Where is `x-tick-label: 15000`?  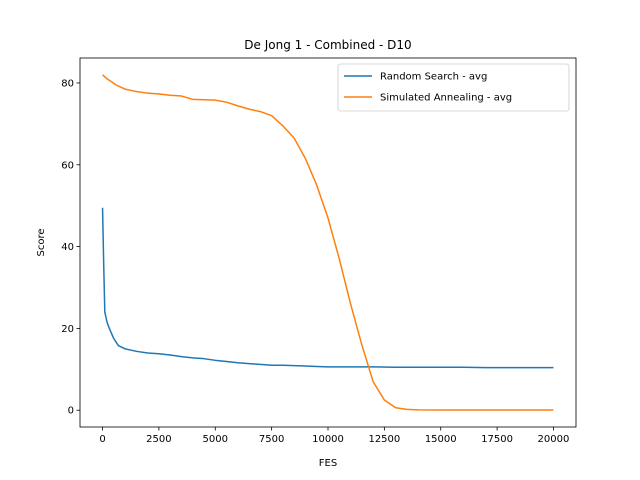
x-tick-label: 15000 is located at coordinates (441, 439).